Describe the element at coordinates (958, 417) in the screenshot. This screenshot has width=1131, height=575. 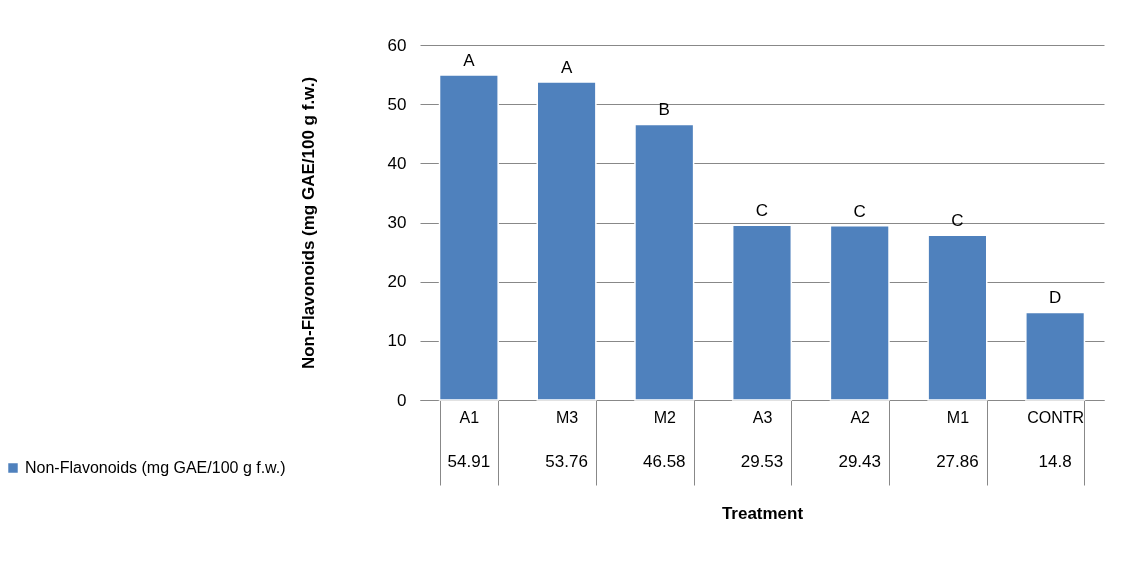
I see `x-tick-label: M1` at that location.